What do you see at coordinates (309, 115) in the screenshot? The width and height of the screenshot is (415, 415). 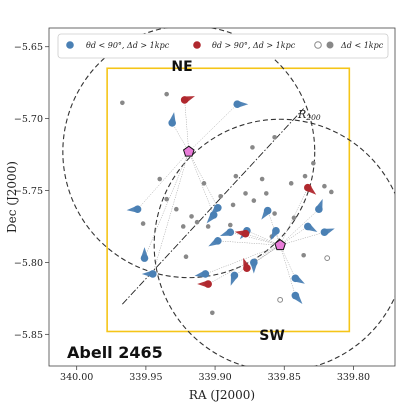 I see `r200-label: R200` at bounding box center [309, 115].